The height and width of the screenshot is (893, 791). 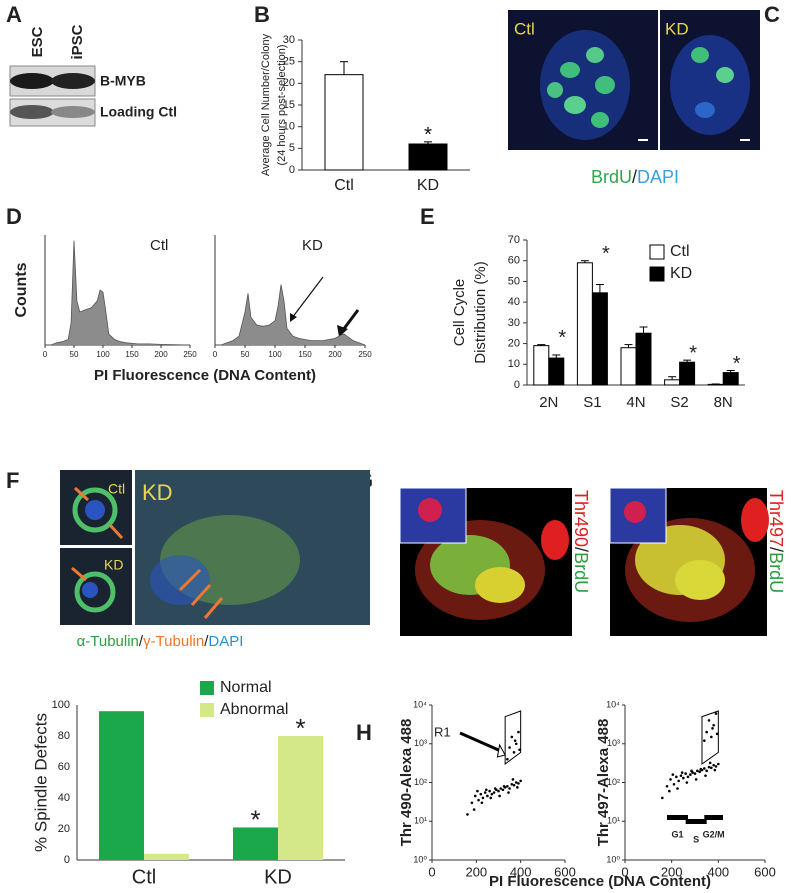 I want to click on x-tick-label: 0, so click(x=215, y=354).